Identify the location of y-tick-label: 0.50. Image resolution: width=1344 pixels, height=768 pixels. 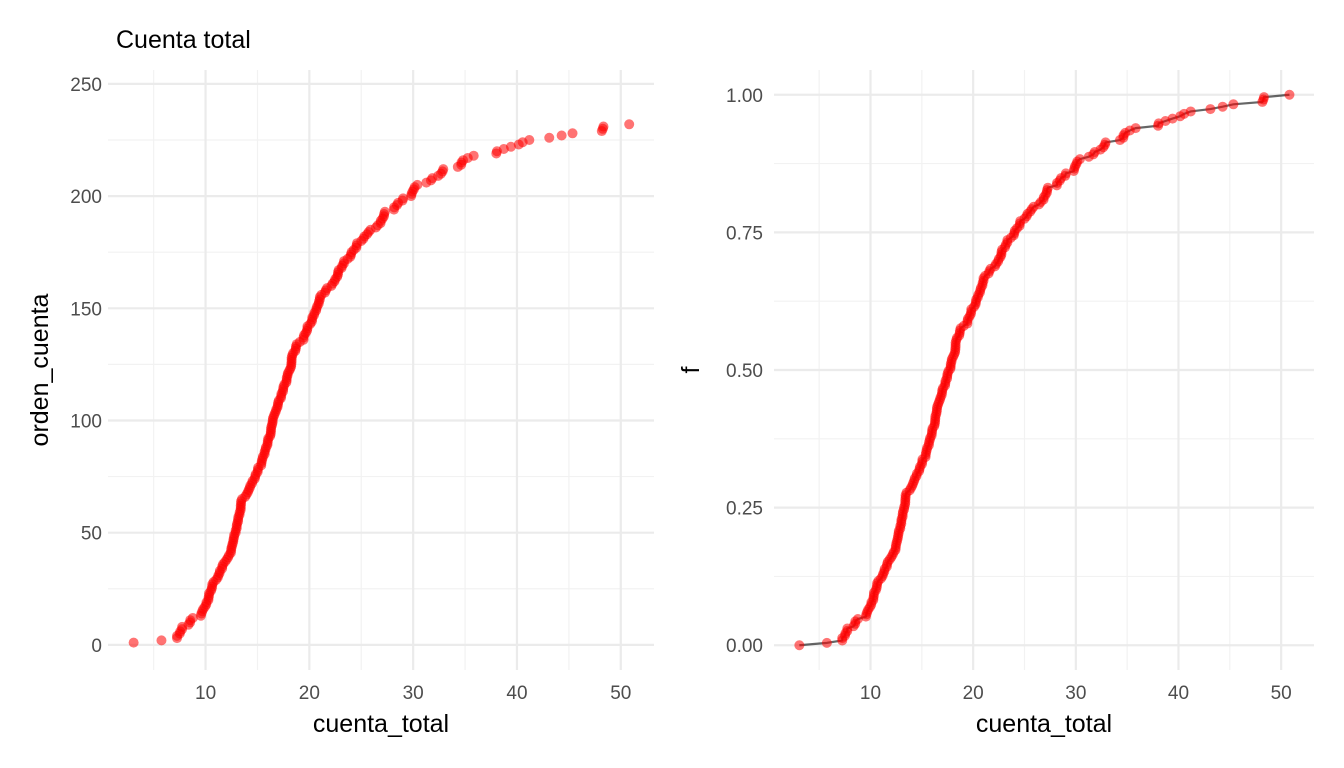
(744, 371).